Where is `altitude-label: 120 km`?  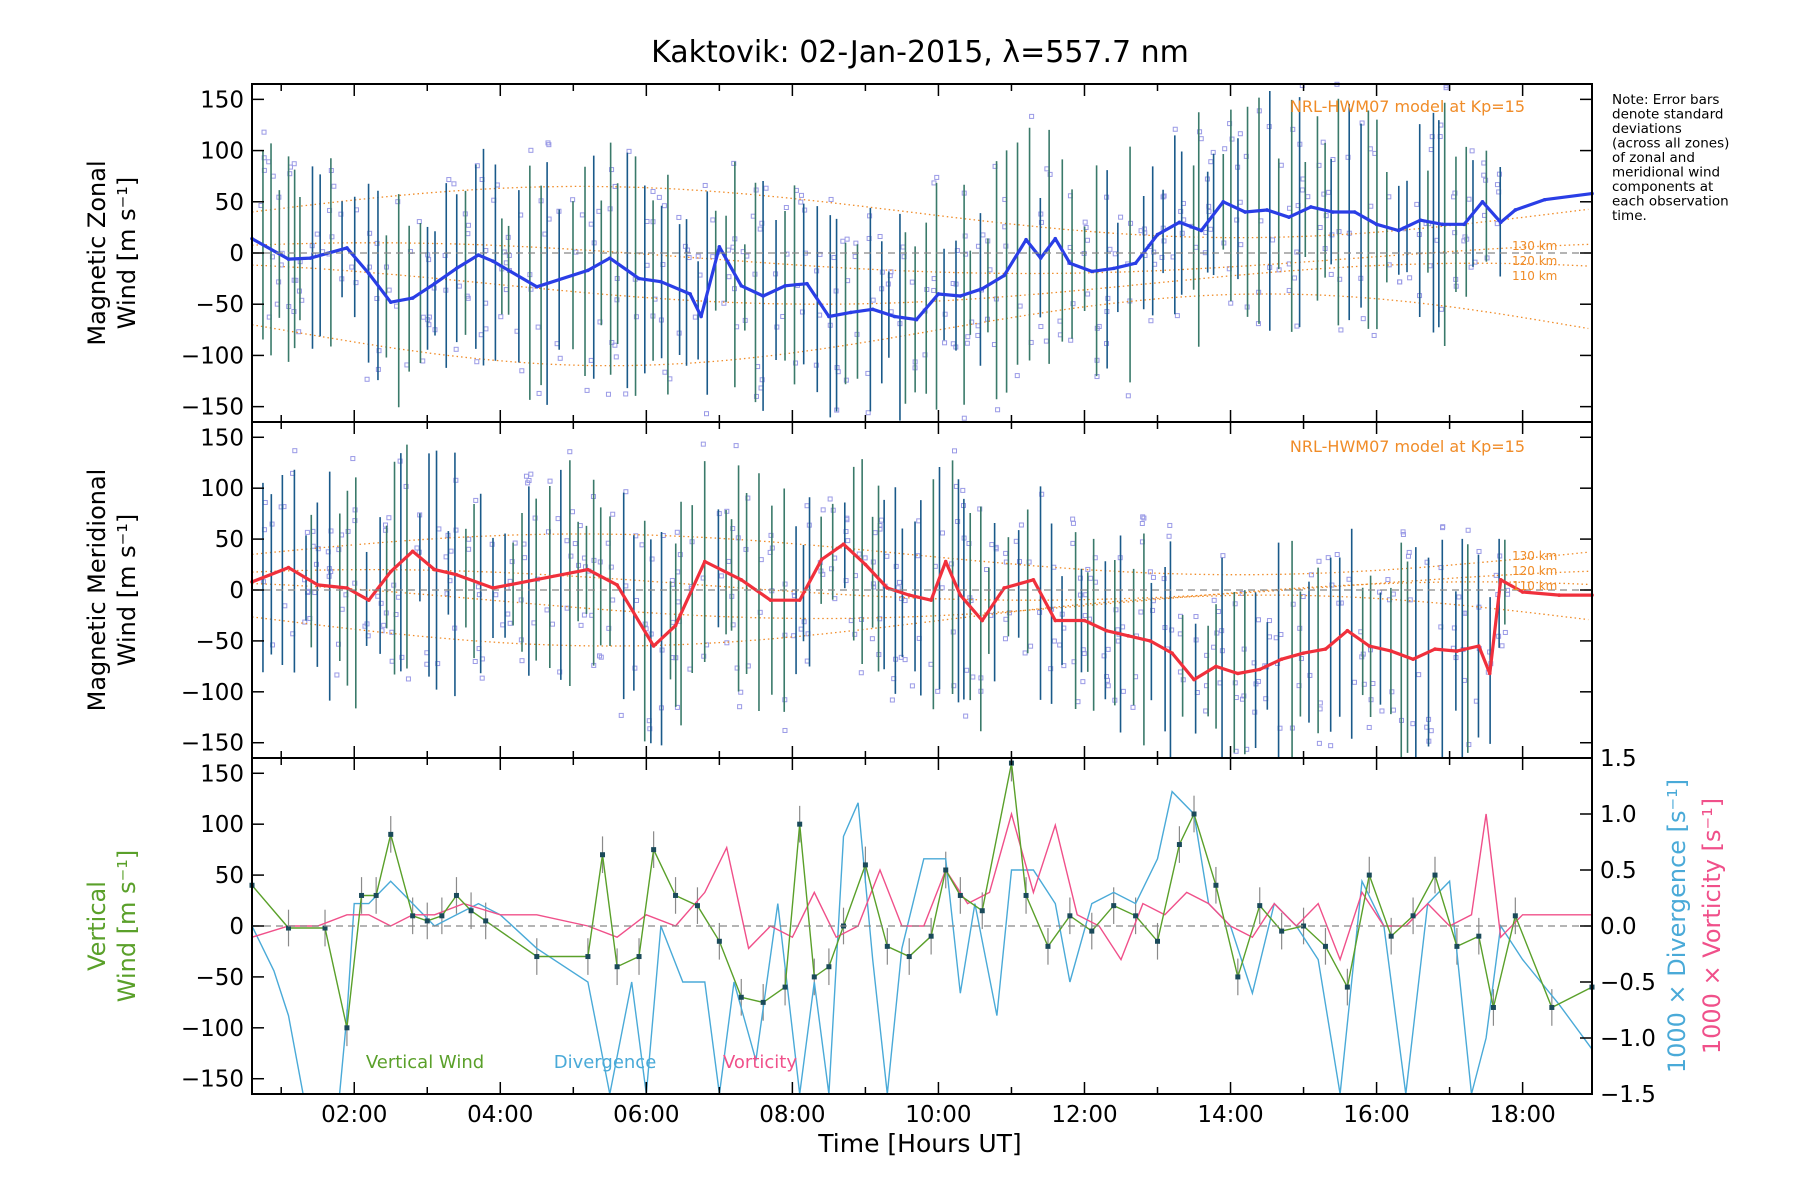
altitude-label: 120 km is located at coordinates (1534, 571).